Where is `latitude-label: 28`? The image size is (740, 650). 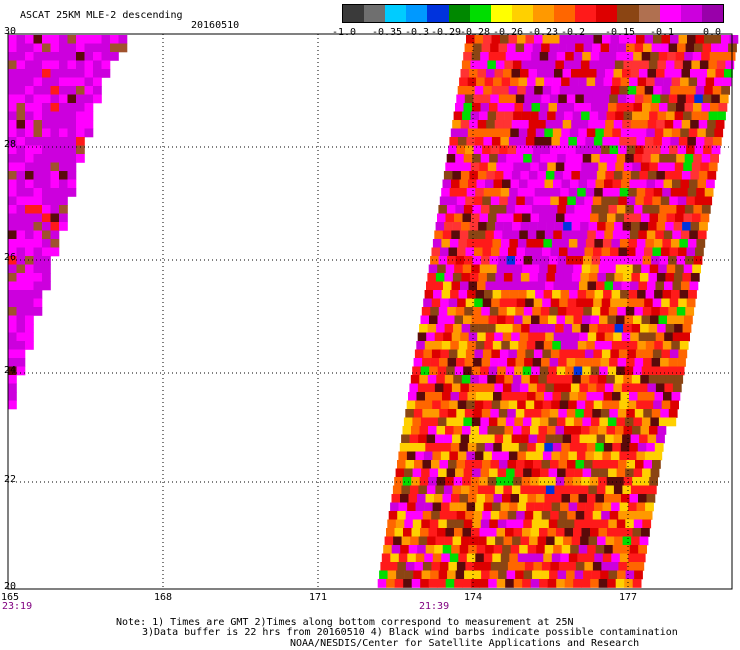
latitude-label: 28 is located at coordinates (10, 144).